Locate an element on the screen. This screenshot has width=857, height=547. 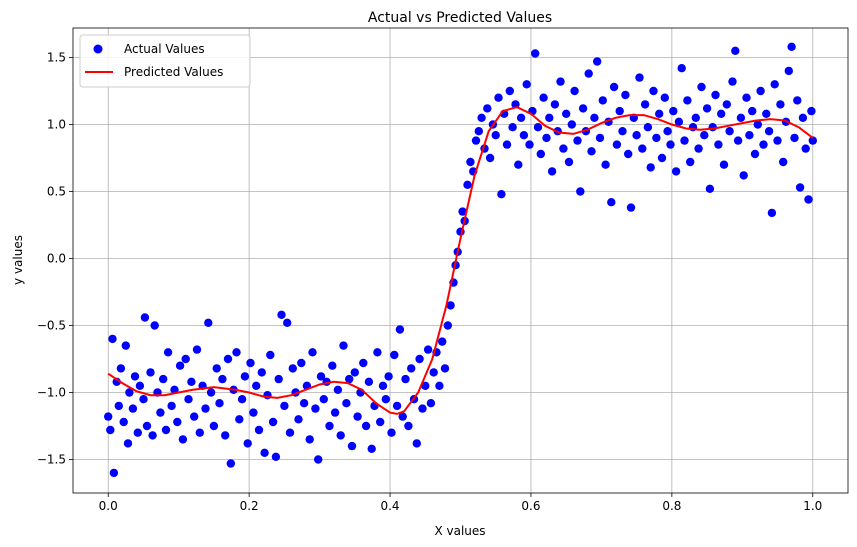
y-tick-label-4: 0.5 is located at coordinates (56, 191).